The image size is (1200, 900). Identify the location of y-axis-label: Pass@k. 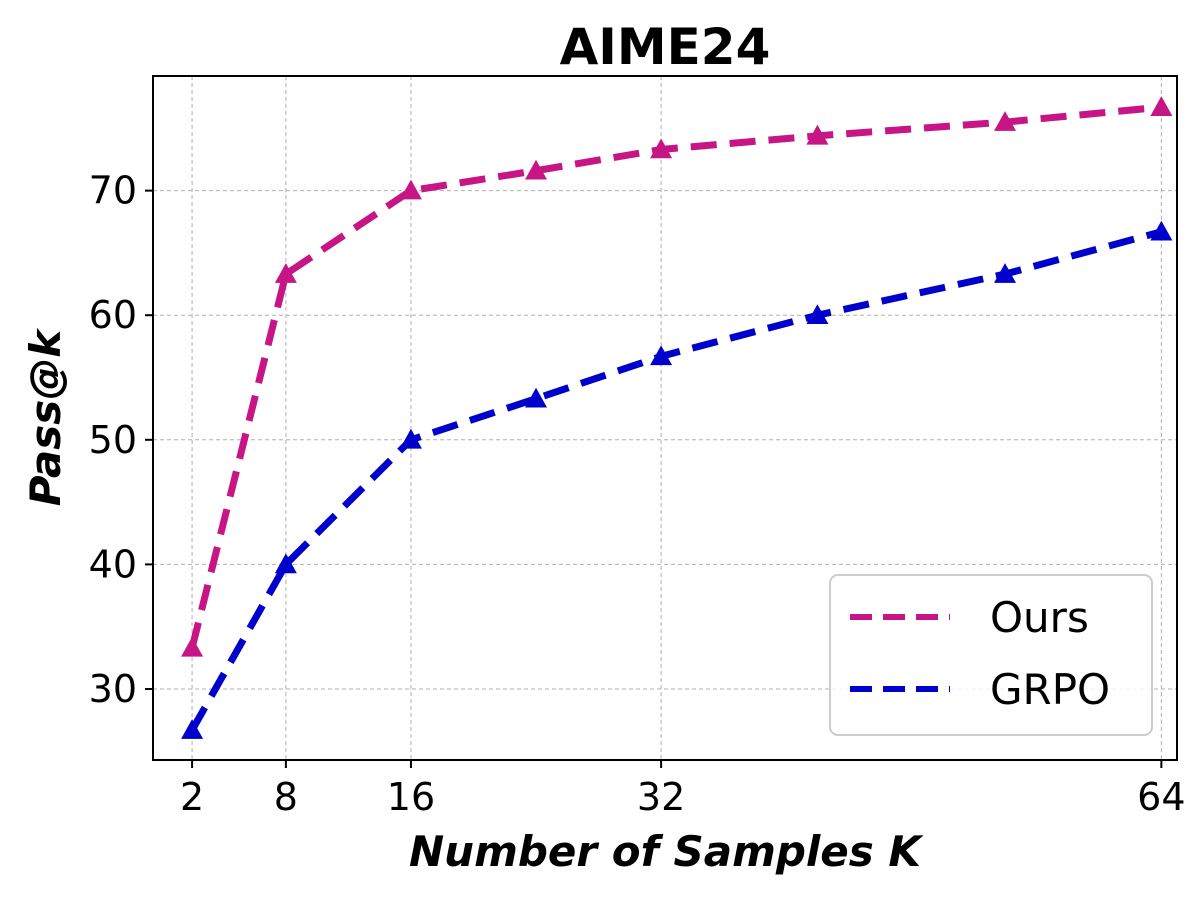
(45, 416).